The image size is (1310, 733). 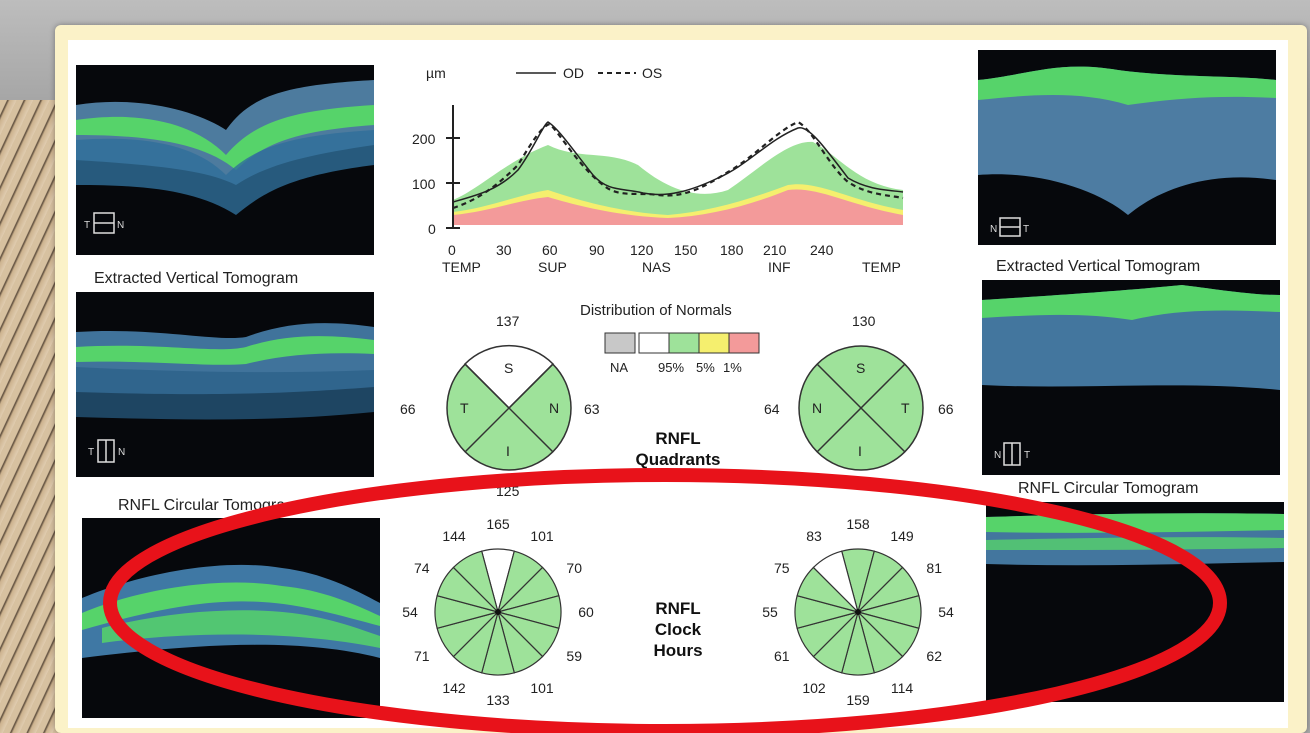 I want to click on x-tick-0: 0, so click(x=452, y=250).